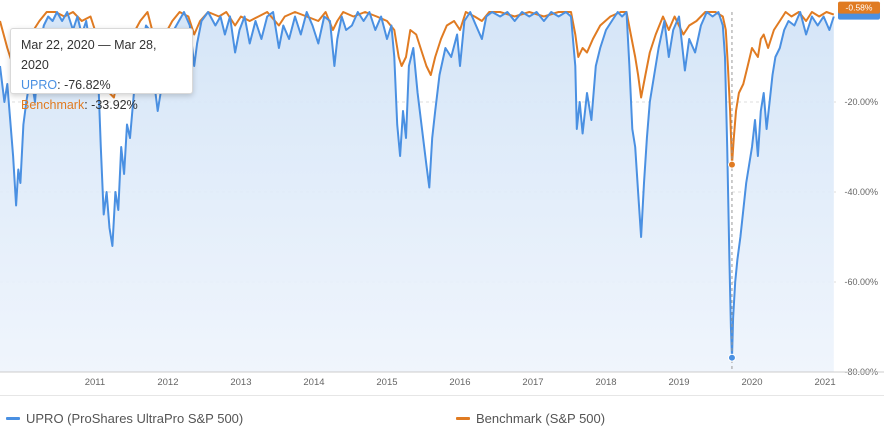 The height and width of the screenshot is (437, 884). Describe the element at coordinates (731, 192) in the screenshot. I see `hover-cursor` at that location.